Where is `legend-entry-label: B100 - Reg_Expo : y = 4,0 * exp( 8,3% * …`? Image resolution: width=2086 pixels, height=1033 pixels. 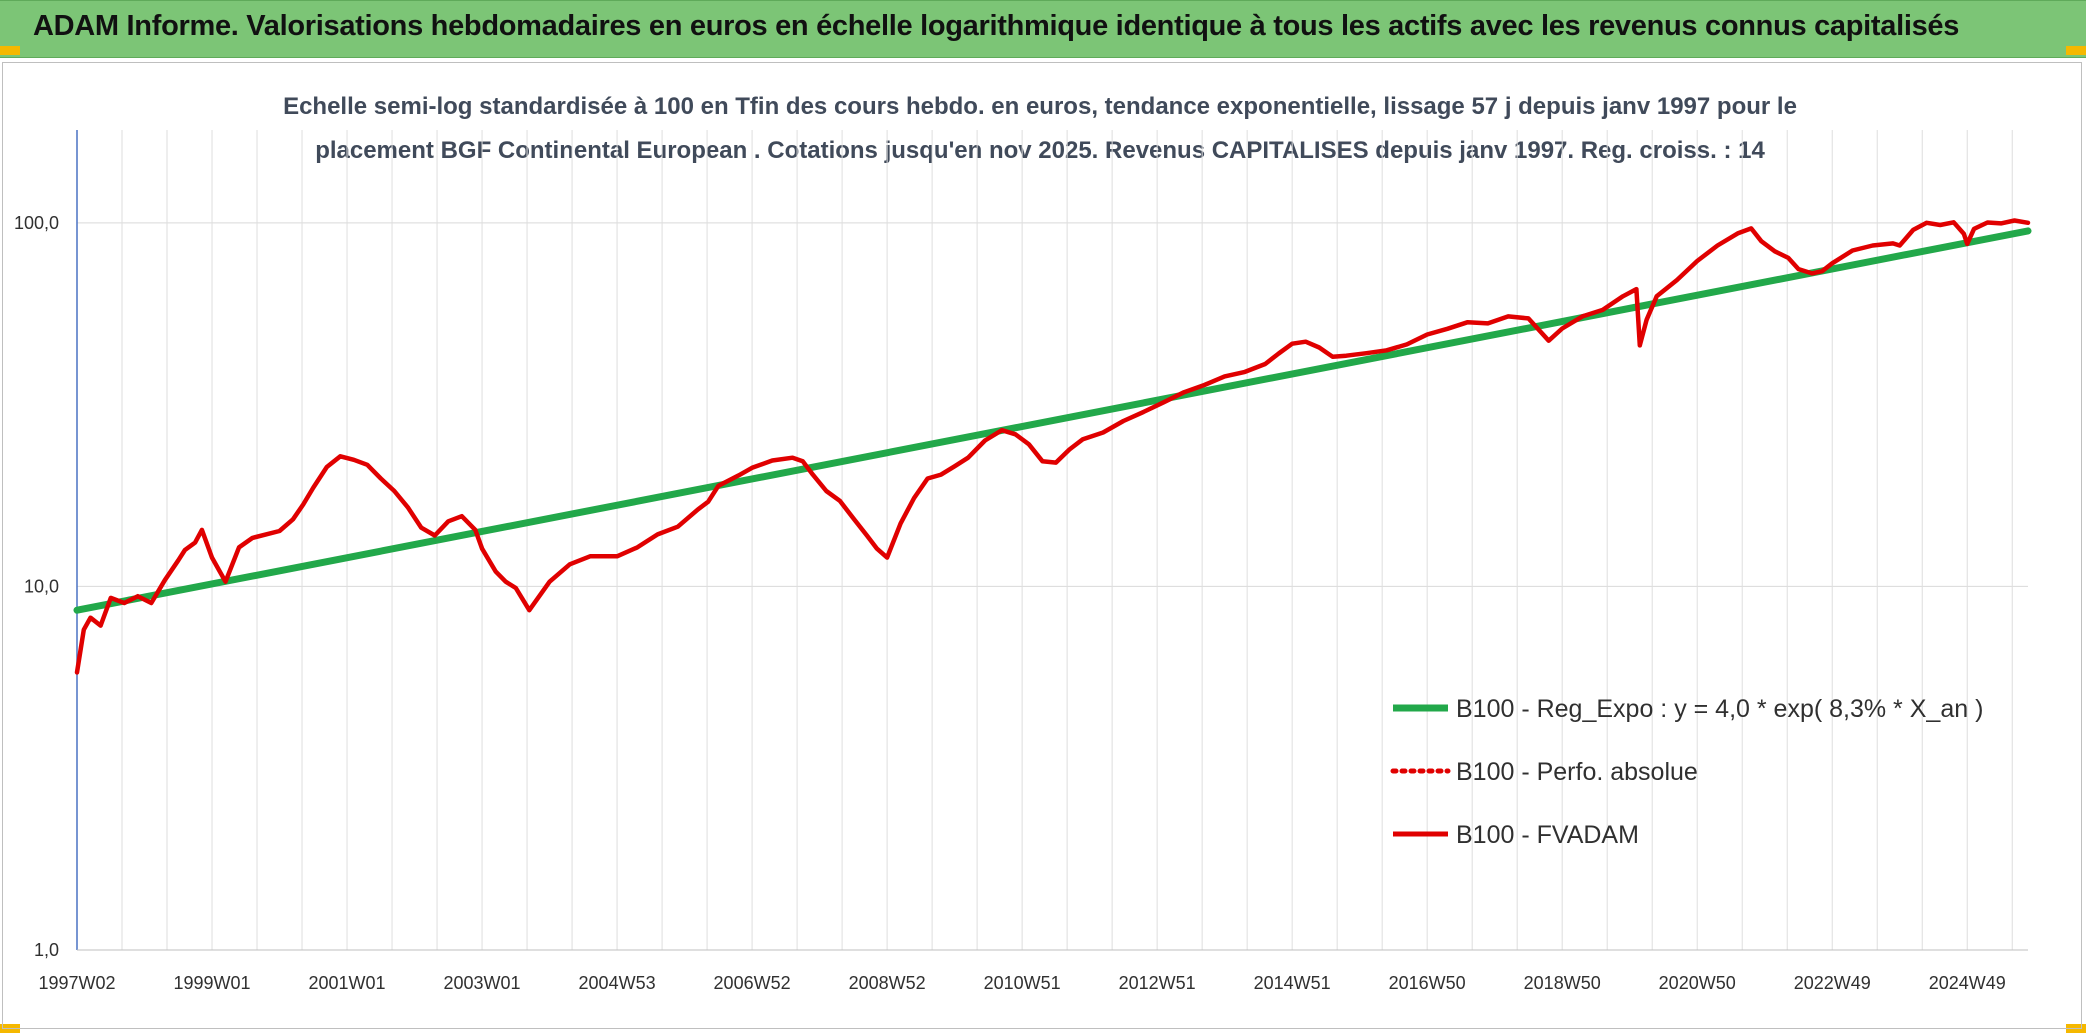
legend-entry-label: B100 - Reg_Expo : y = 4,0 * exp( 8,3% * … is located at coordinates (1719, 709).